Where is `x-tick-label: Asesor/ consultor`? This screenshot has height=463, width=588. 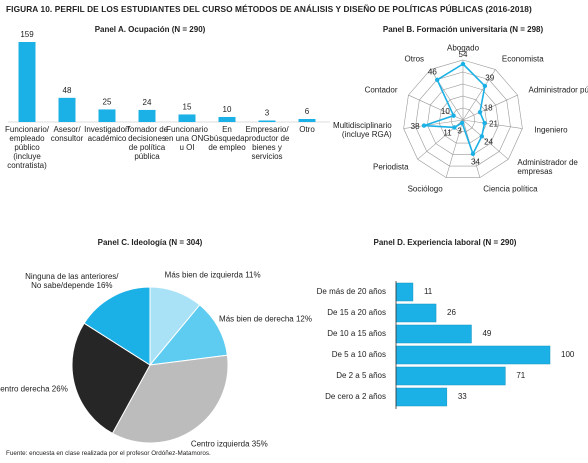
x-tick-label: Asesor/ consultor is located at coordinates (67, 134).